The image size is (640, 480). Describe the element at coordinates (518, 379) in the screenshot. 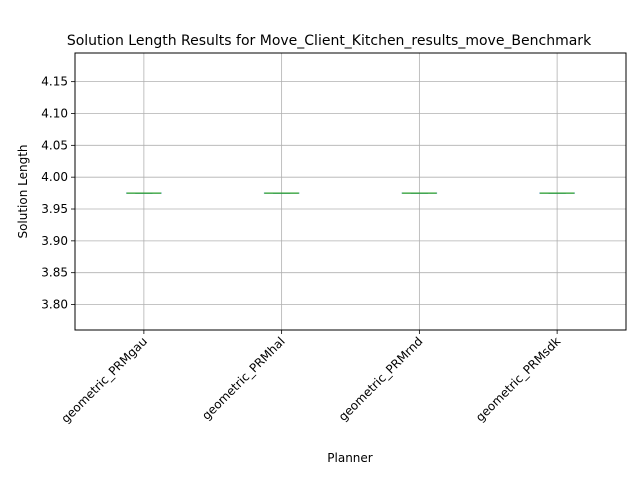

I see `x-tick-label: geometric_PRMsdk` at that location.